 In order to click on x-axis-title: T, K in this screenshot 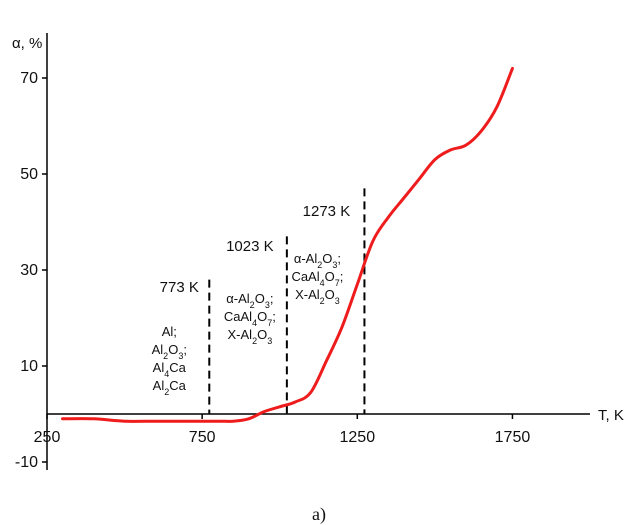, I will do `click(611, 415)`.